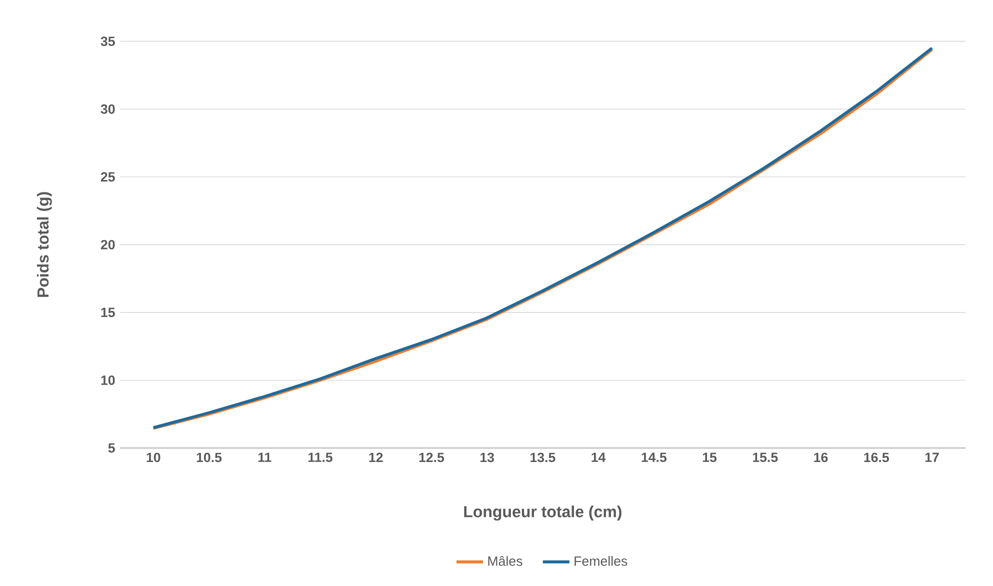 Image resolution: width=993 pixels, height=586 pixels. Describe the element at coordinates (431, 457) in the screenshot. I see `x-tick-label: 12.5` at that location.